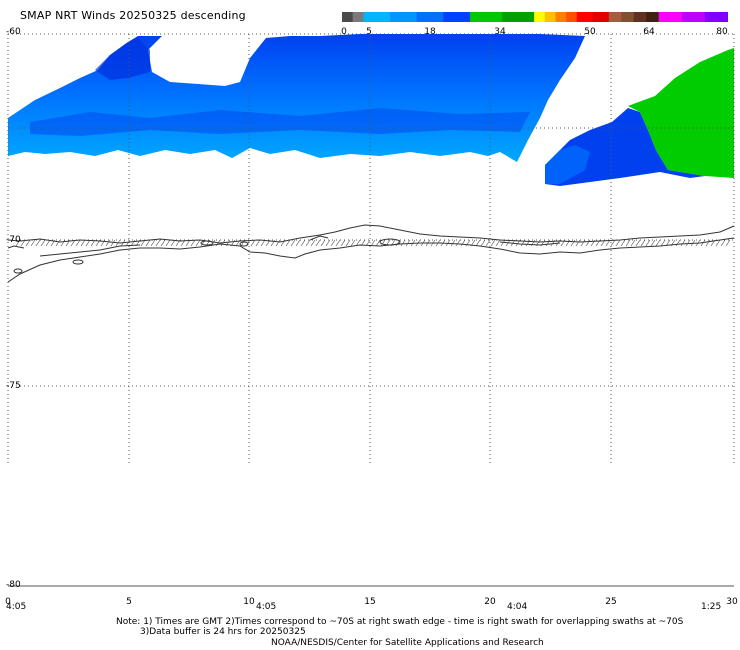  What do you see at coordinates (370, 602) in the screenshot?
I see `lon-label-15: 15` at bounding box center [370, 602].